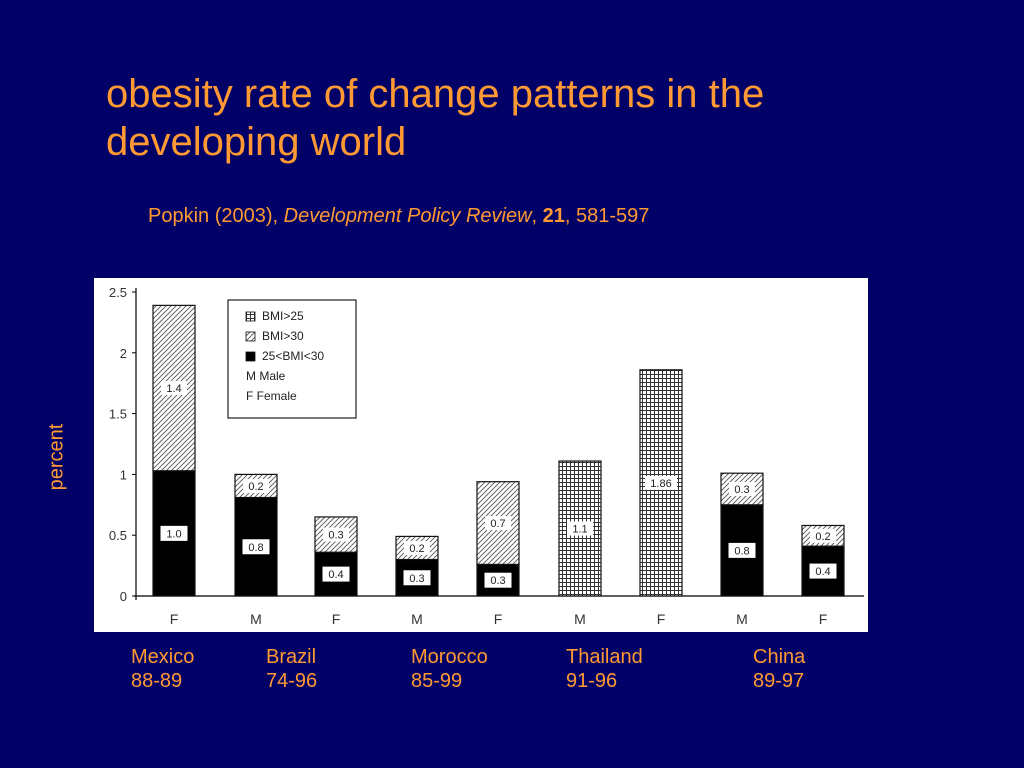  I want to click on bar-value-label: 1.86, so click(660, 484).